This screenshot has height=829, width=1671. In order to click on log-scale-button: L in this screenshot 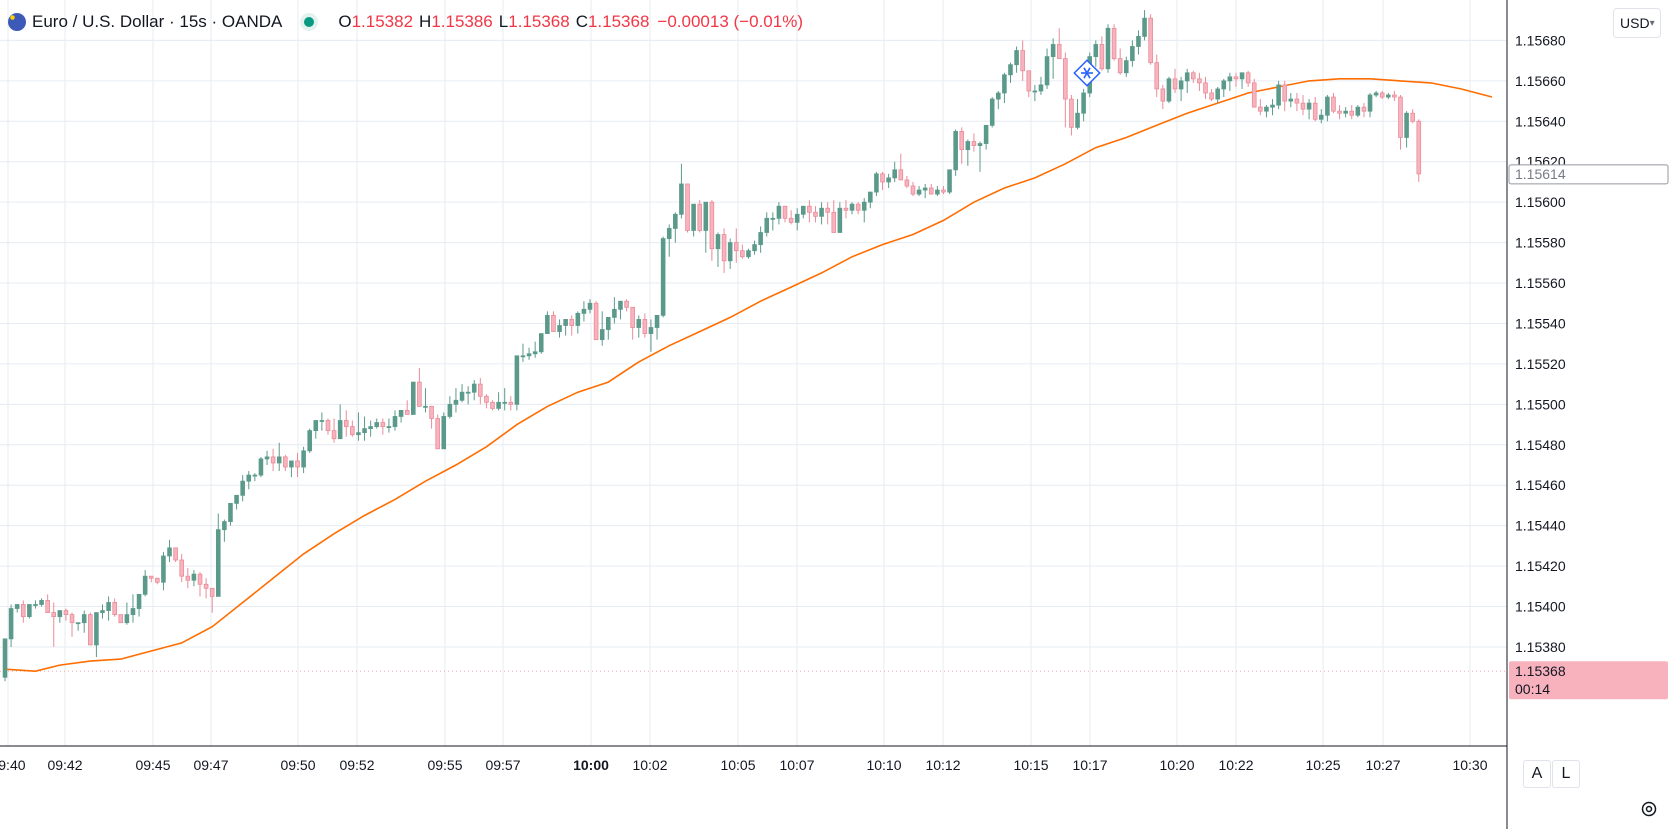, I will do `click(1566, 774)`.